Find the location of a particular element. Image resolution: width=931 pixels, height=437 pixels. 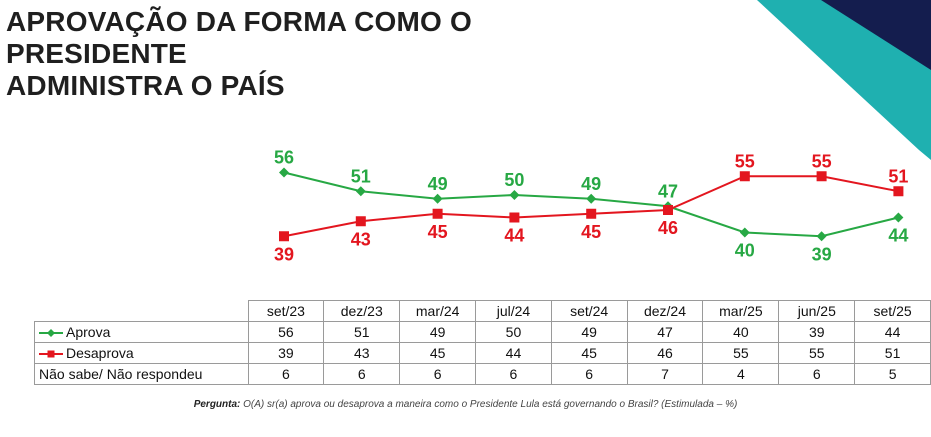

table-cell: 43 is located at coordinates (362, 353).